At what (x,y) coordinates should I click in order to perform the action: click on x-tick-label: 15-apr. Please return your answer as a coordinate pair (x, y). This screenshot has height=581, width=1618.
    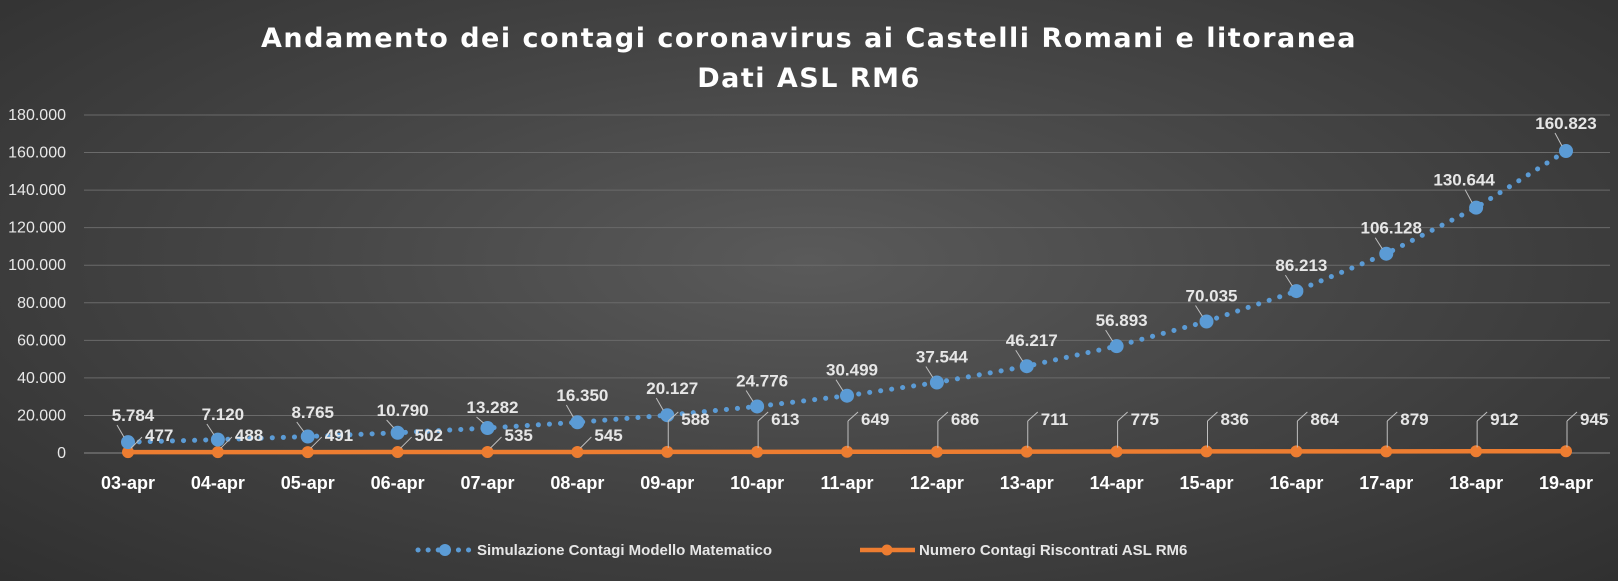
    Looking at the image, I should click on (1206, 483).